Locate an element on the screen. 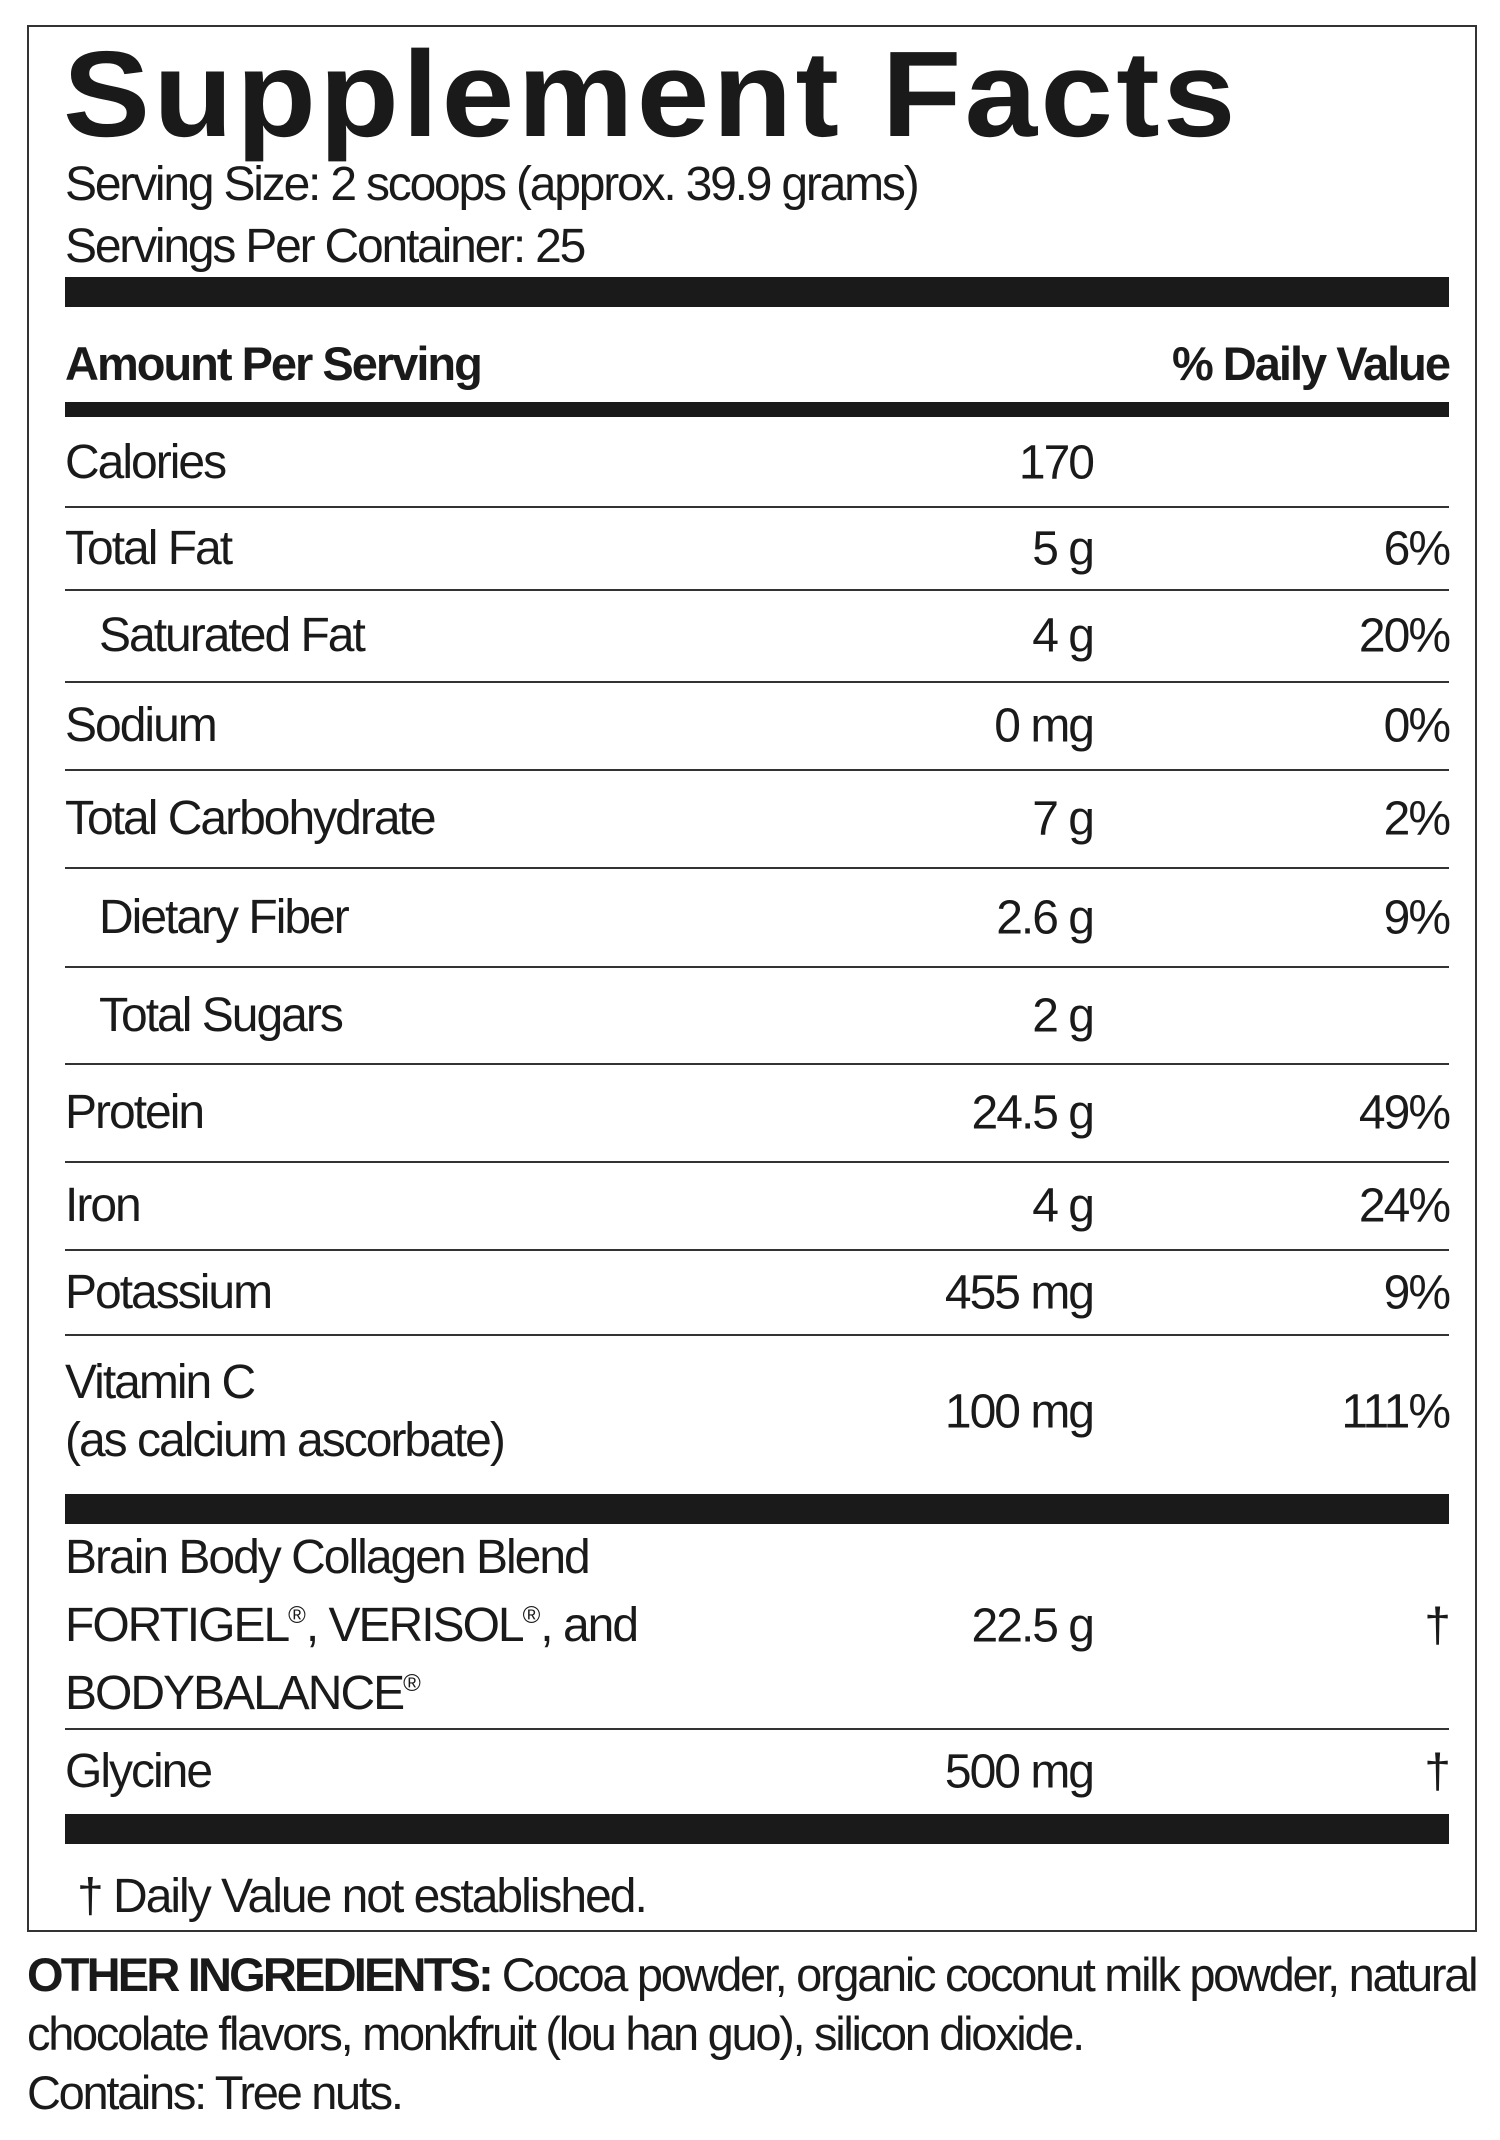 Image resolution: width=1500 pixels, height=2140 pixels. nutrient-amount: 5 g is located at coordinates (1063, 548).